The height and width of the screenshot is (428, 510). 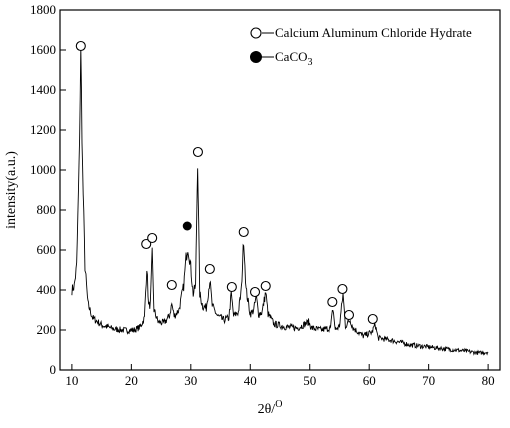 I want to click on legend-open-circle-icon, so click(x=256, y=33).